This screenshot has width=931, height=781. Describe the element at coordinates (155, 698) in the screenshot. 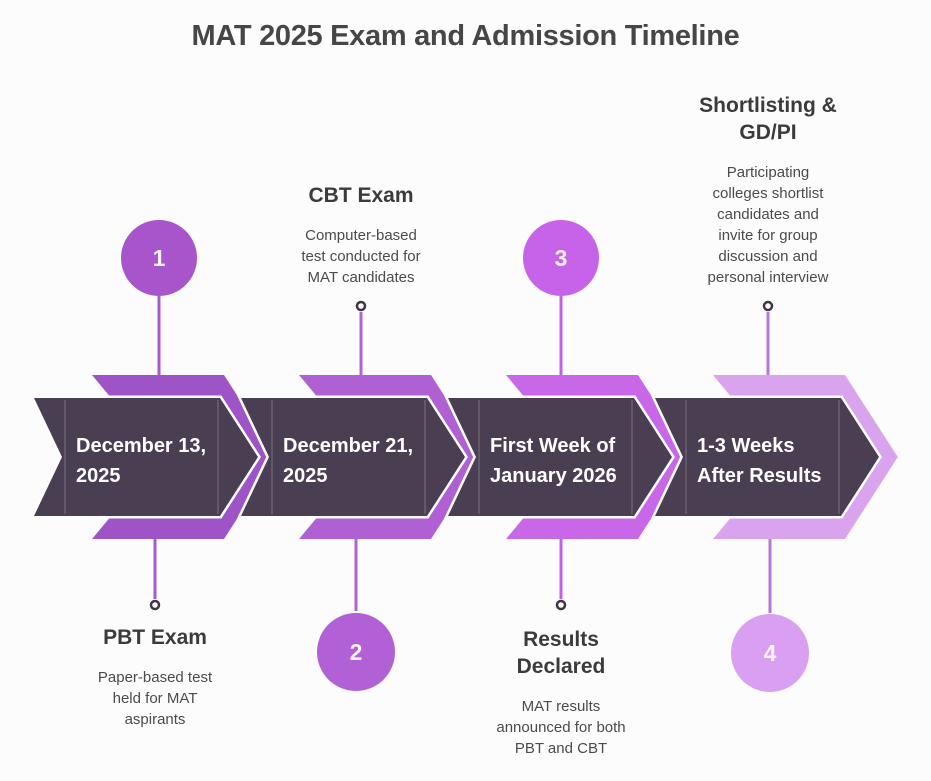

I see `stage-description: Paper-based test held for MAT aspirants` at that location.